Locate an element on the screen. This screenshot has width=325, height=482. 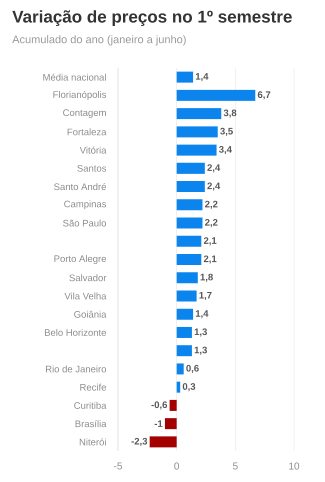
y-tick-label: Brasília is located at coordinates (91, 424).